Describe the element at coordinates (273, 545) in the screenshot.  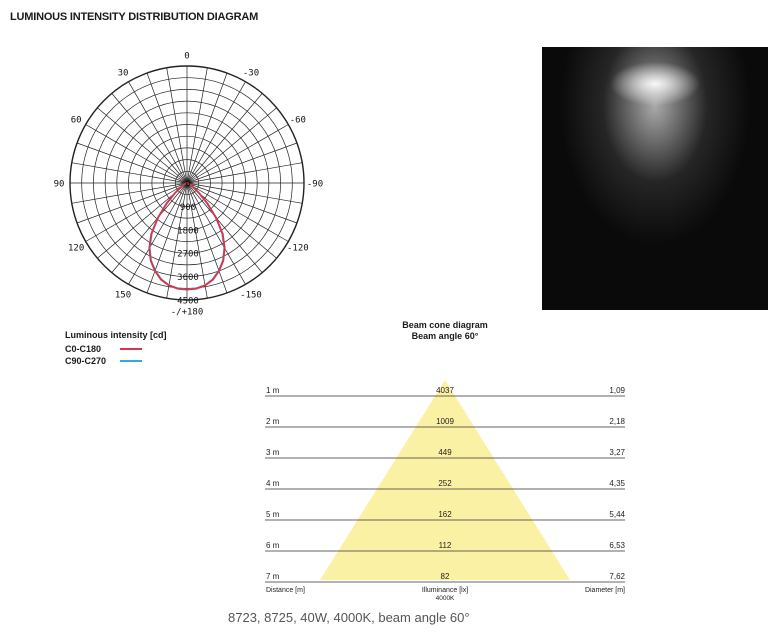
I see `row-distance-label: 6 m` at that location.